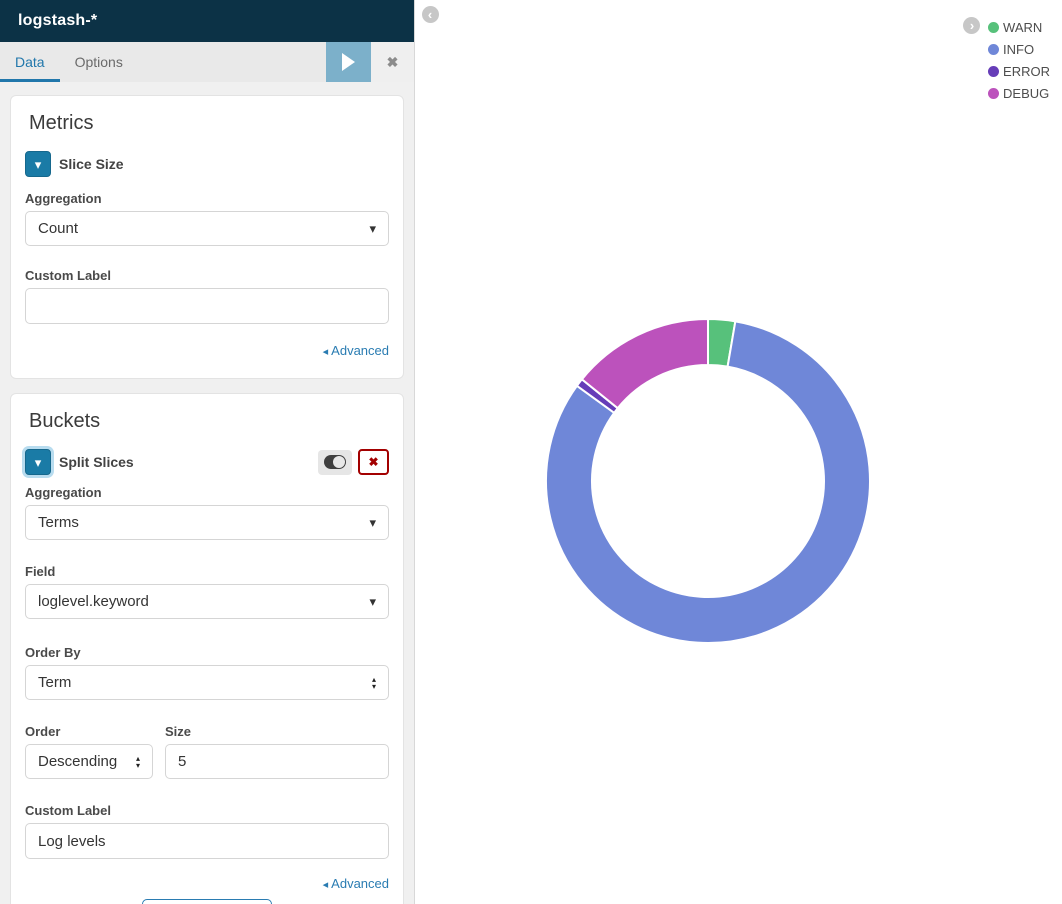  I want to click on bucket-field-select: loglevel.keyword, so click(207, 601).